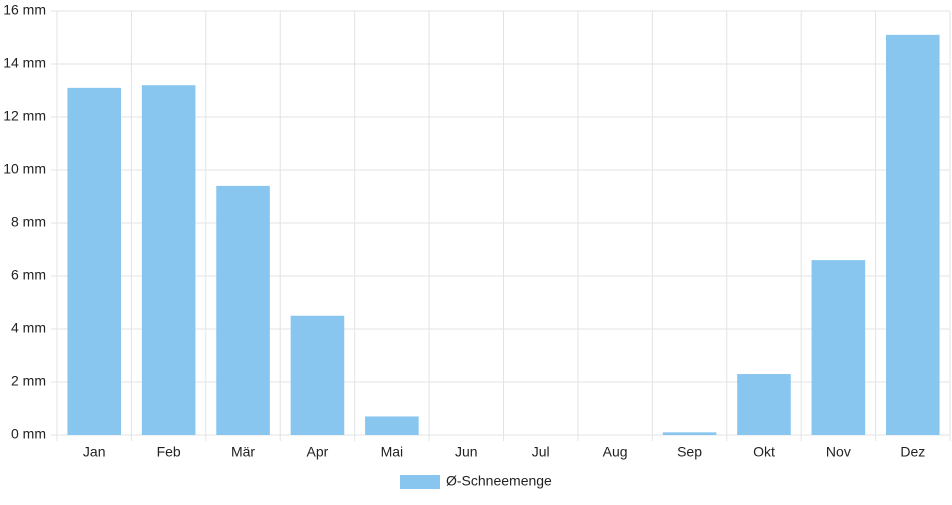  What do you see at coordinates (94, 452) in the screenshot?
I see `x-tick-label: Jan` at bounding box center [94, 452].